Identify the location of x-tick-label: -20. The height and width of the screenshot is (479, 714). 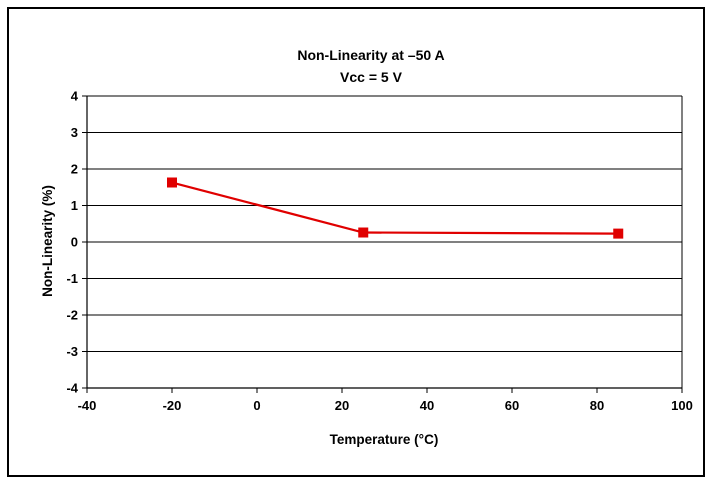
(172, 405).